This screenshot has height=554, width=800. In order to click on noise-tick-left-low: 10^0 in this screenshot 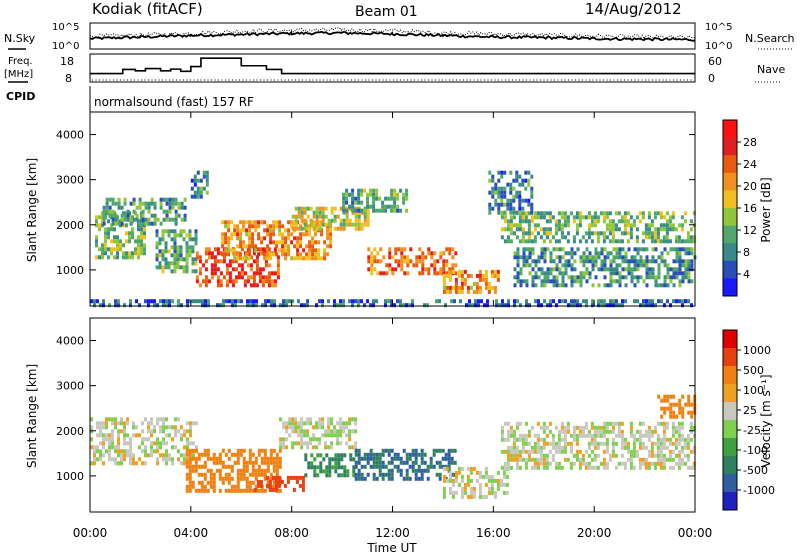, I will do `click(65, 46)`.